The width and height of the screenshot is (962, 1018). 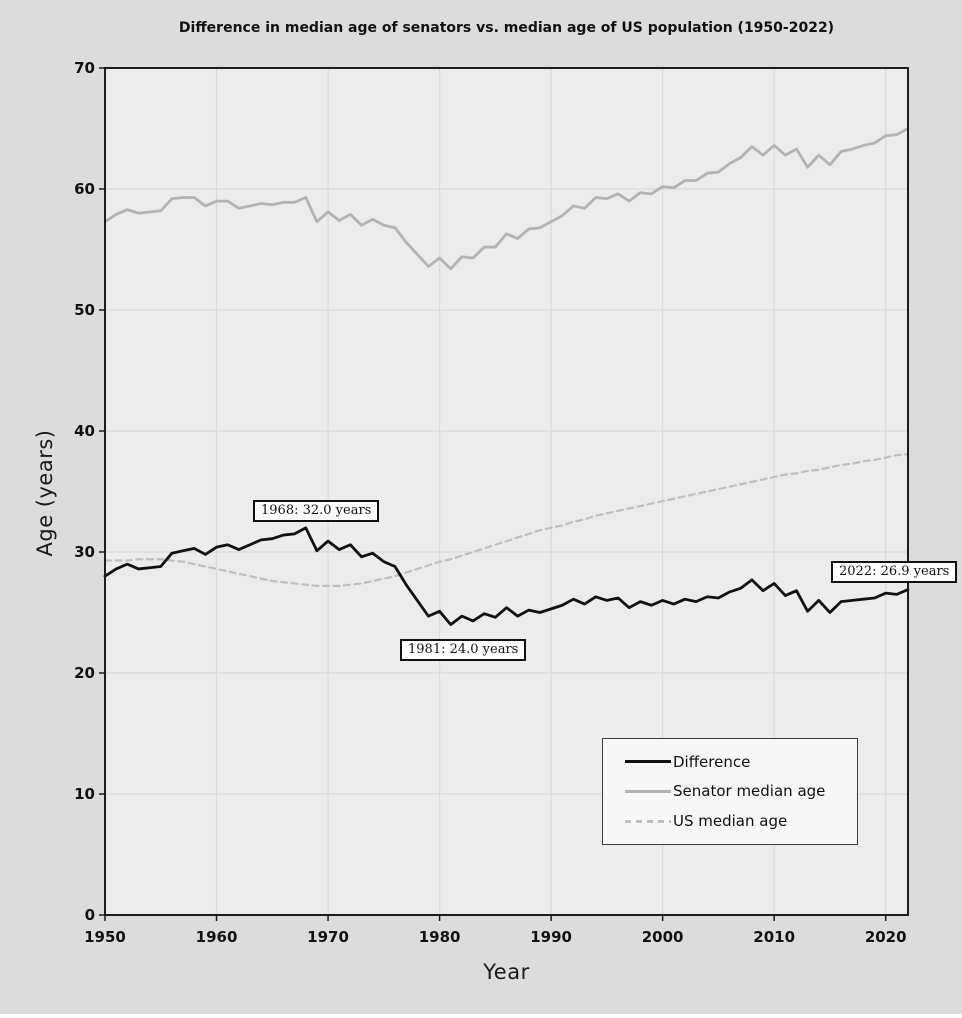 What do you see at coordinates (648, 791) in the screenshot?
I see `senator-line-swatch` at bounding box center [648, 791].